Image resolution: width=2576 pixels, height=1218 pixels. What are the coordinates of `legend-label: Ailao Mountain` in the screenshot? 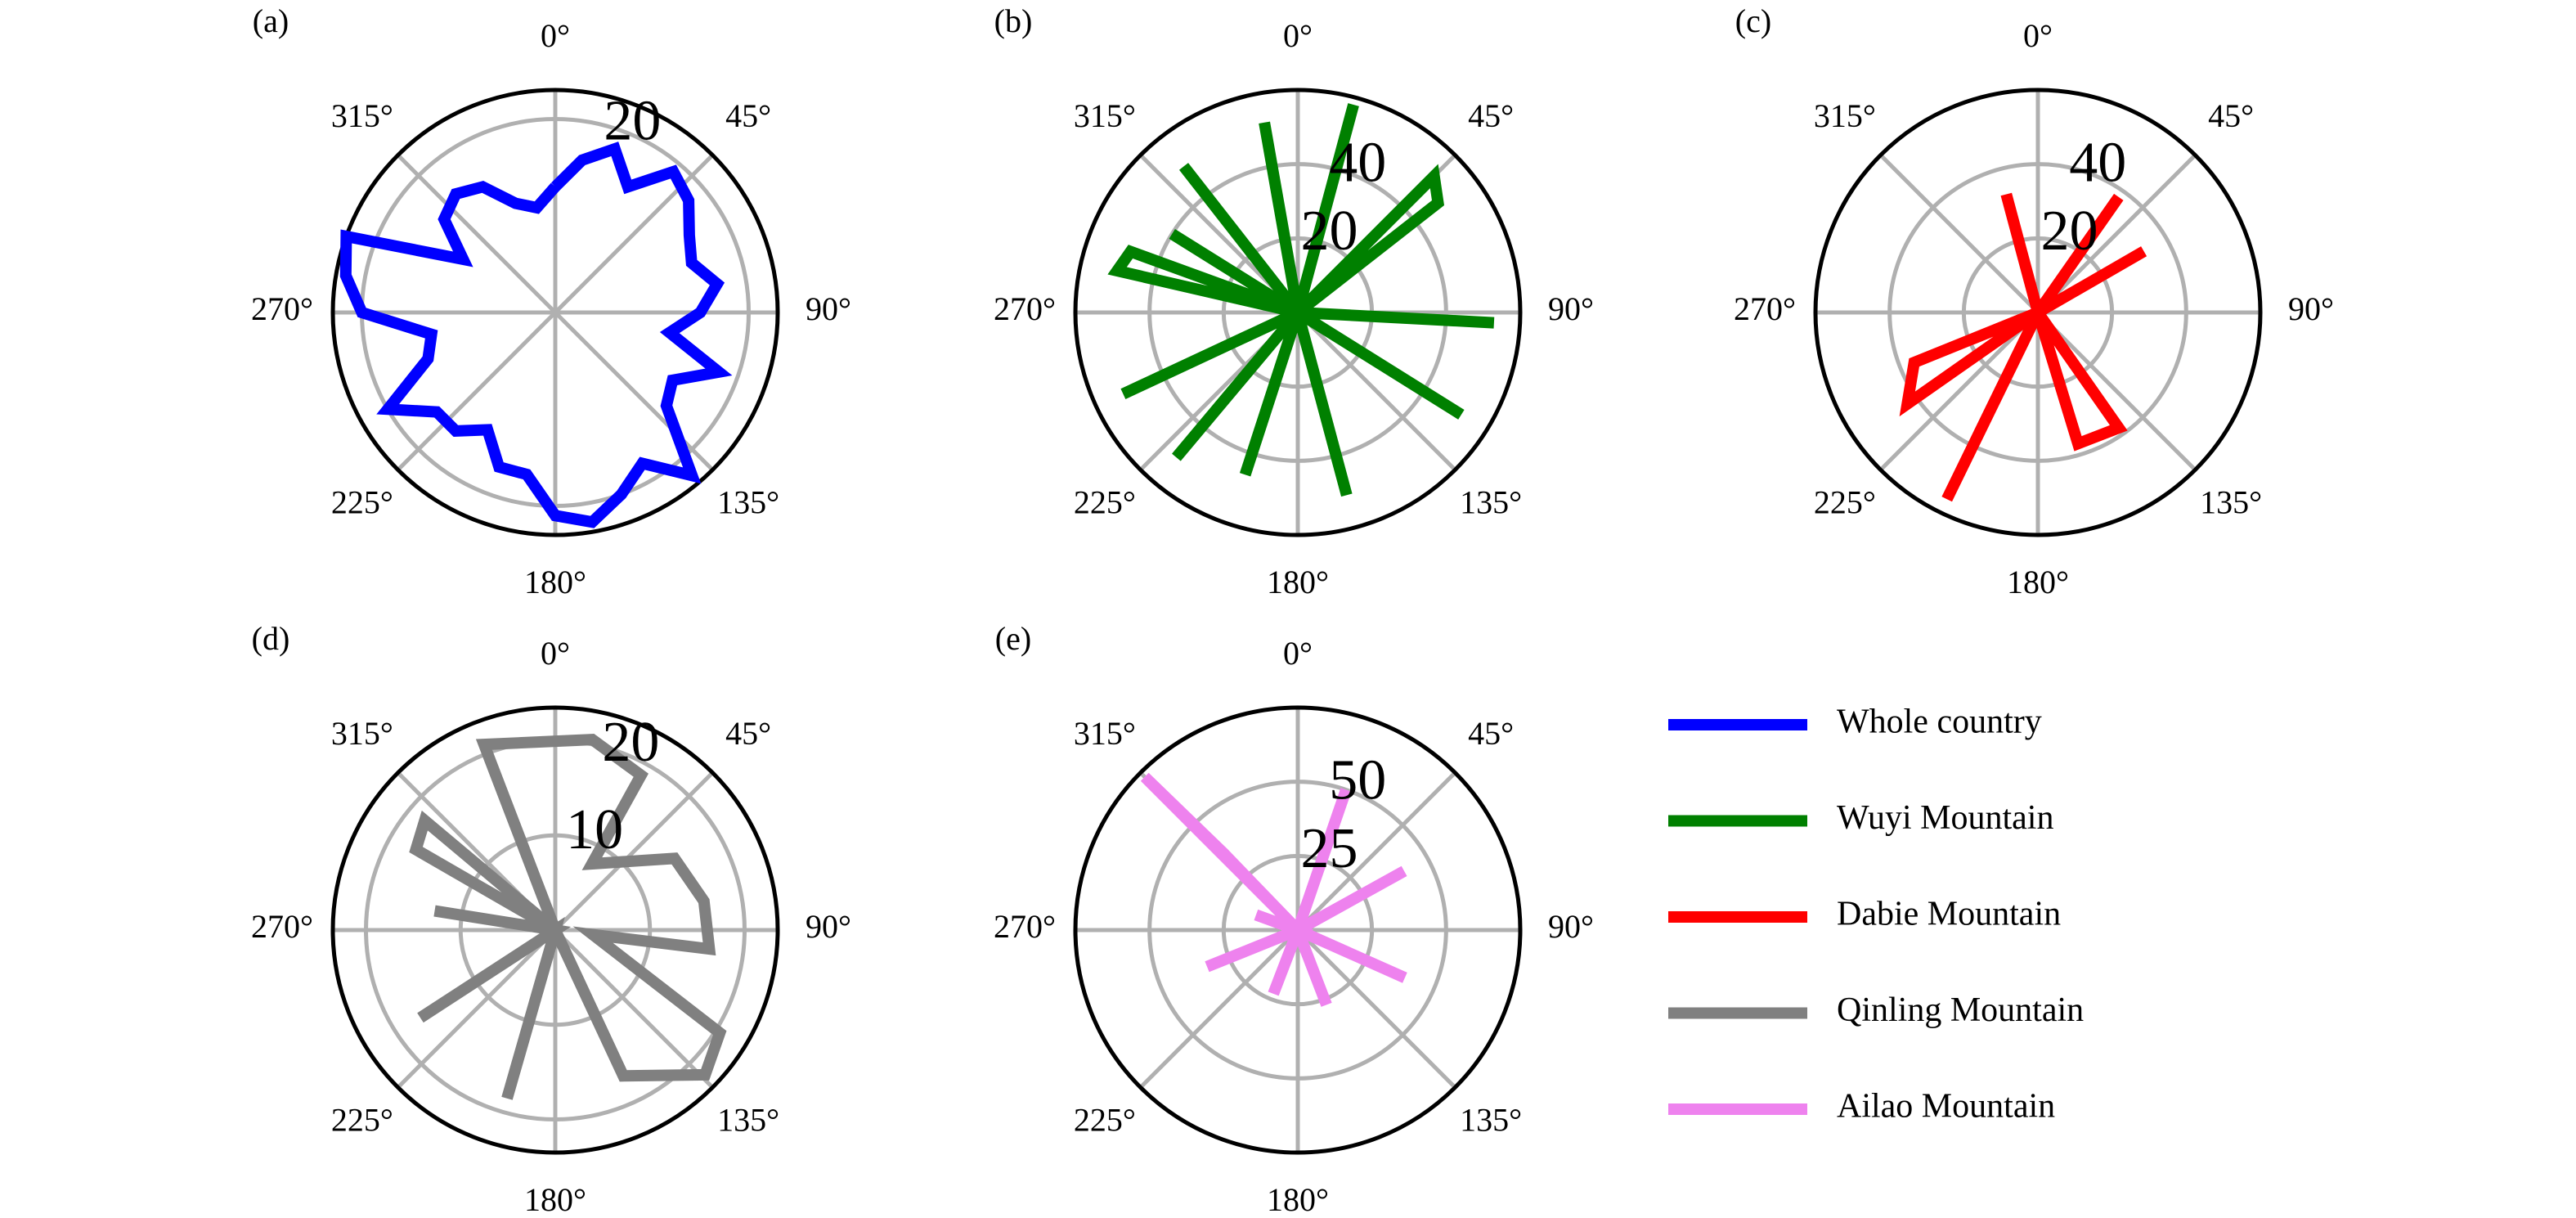 It's located at (1946, 1107).